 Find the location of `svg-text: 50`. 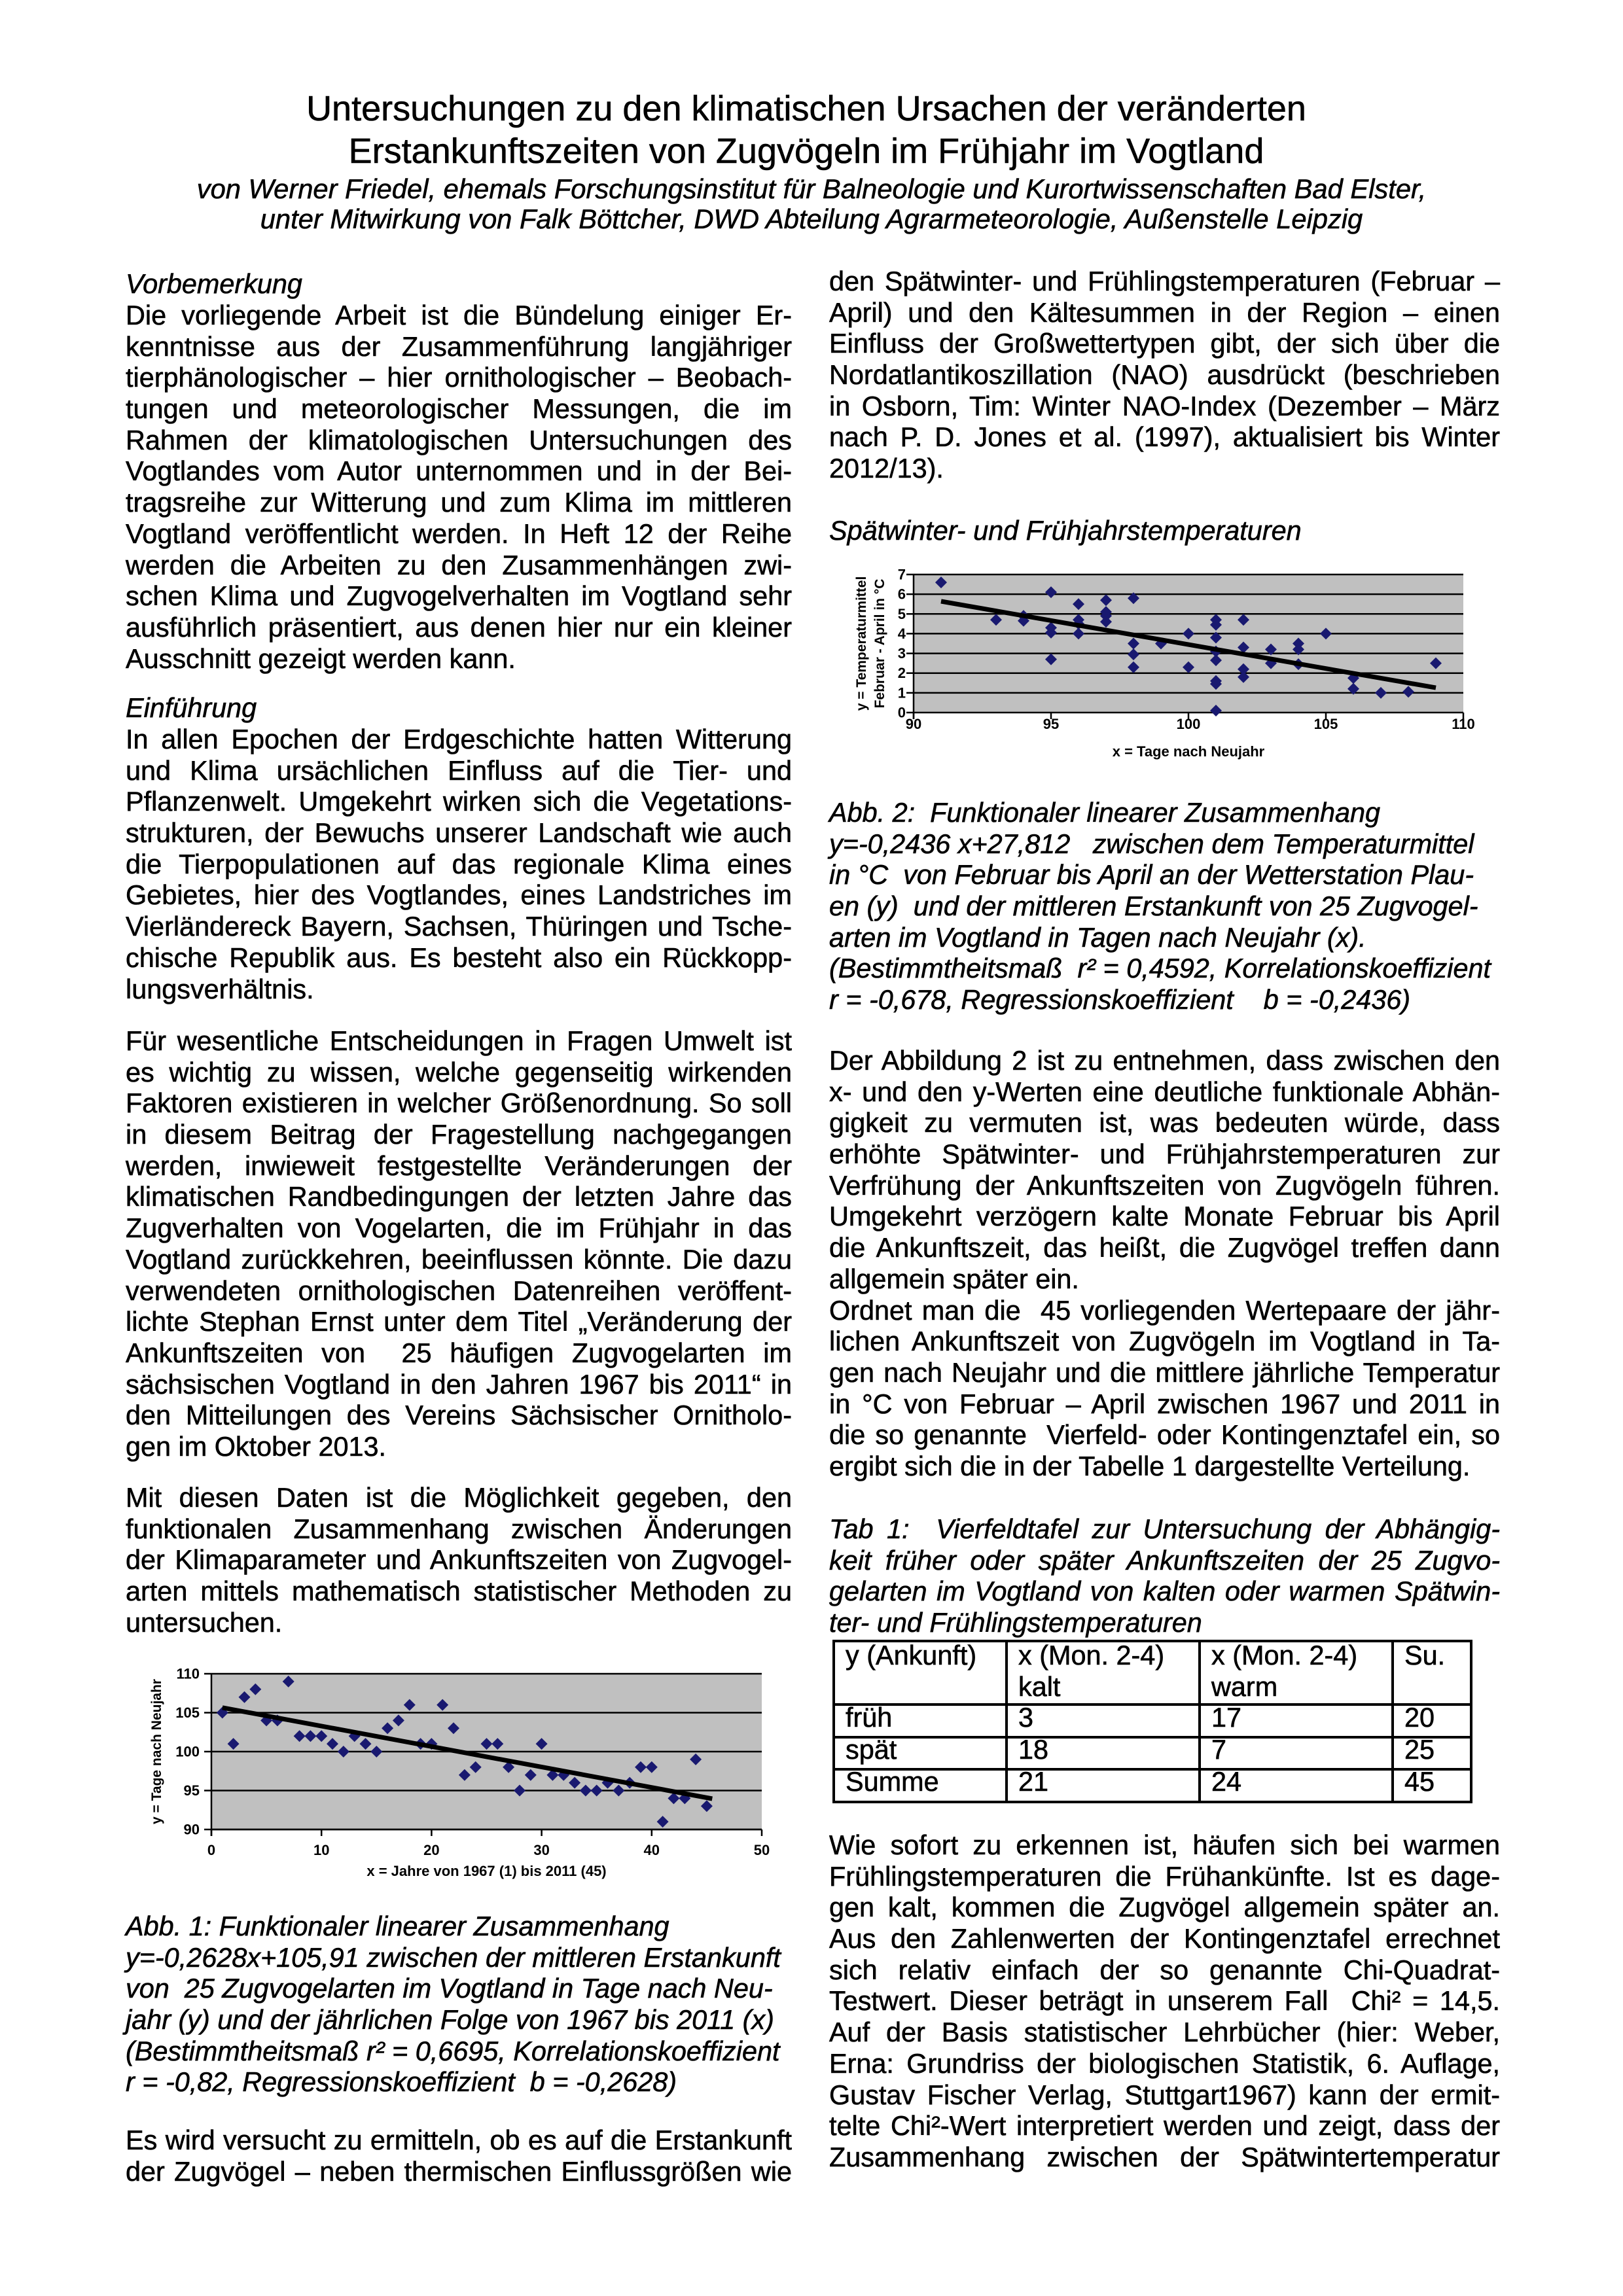

svg-text: 50 is located at coordinates (762, 1850).